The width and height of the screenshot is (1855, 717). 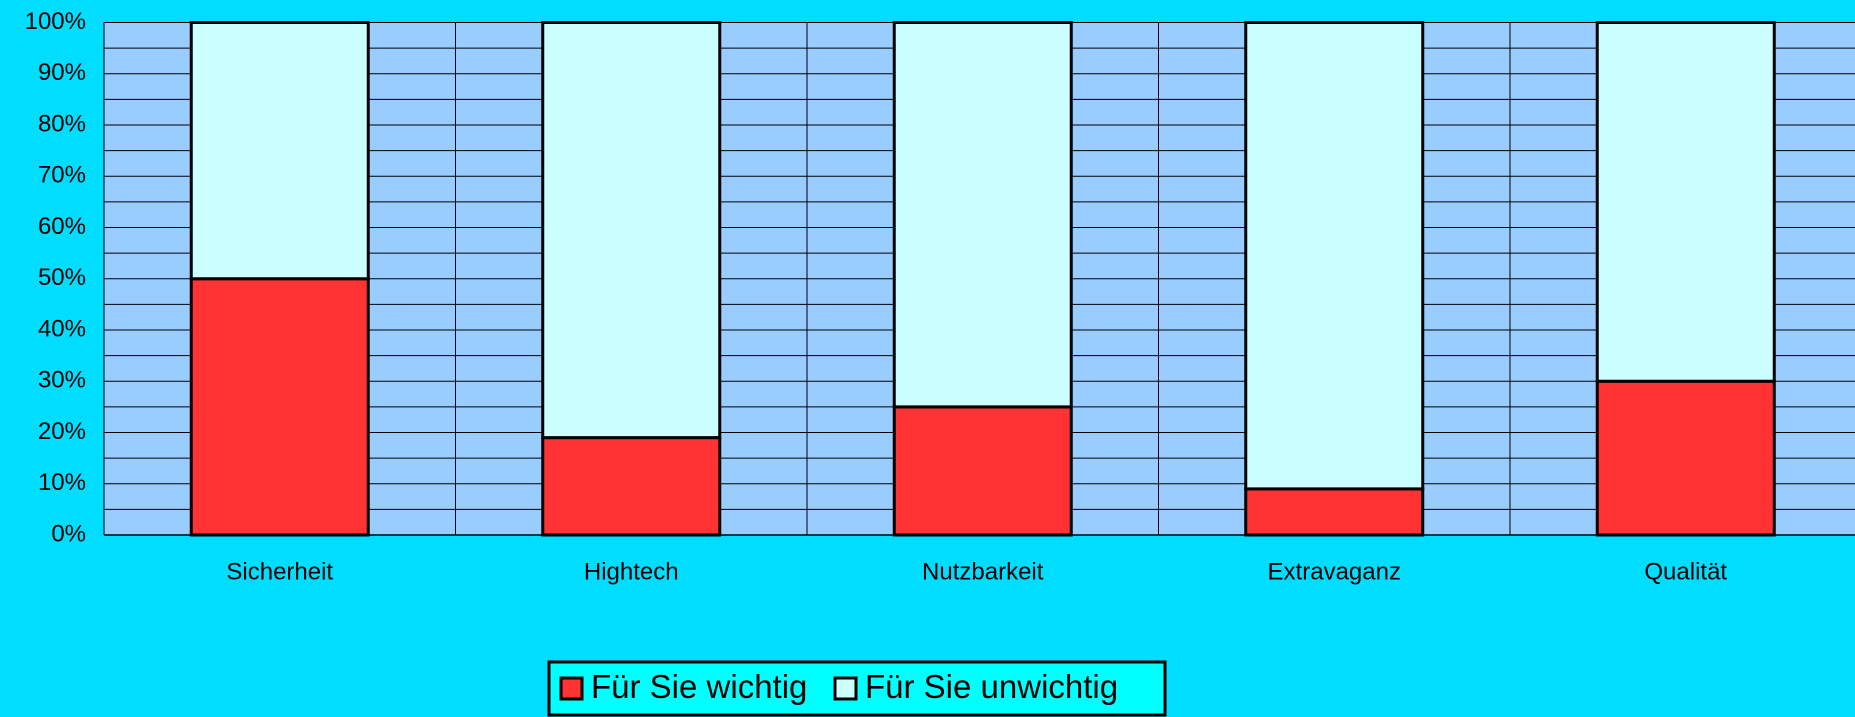 What do you see at coordinates (1334, 571) in the screenshot?
I see `x-tick-label: Extravaganz` at bounding box center [1334, 571].